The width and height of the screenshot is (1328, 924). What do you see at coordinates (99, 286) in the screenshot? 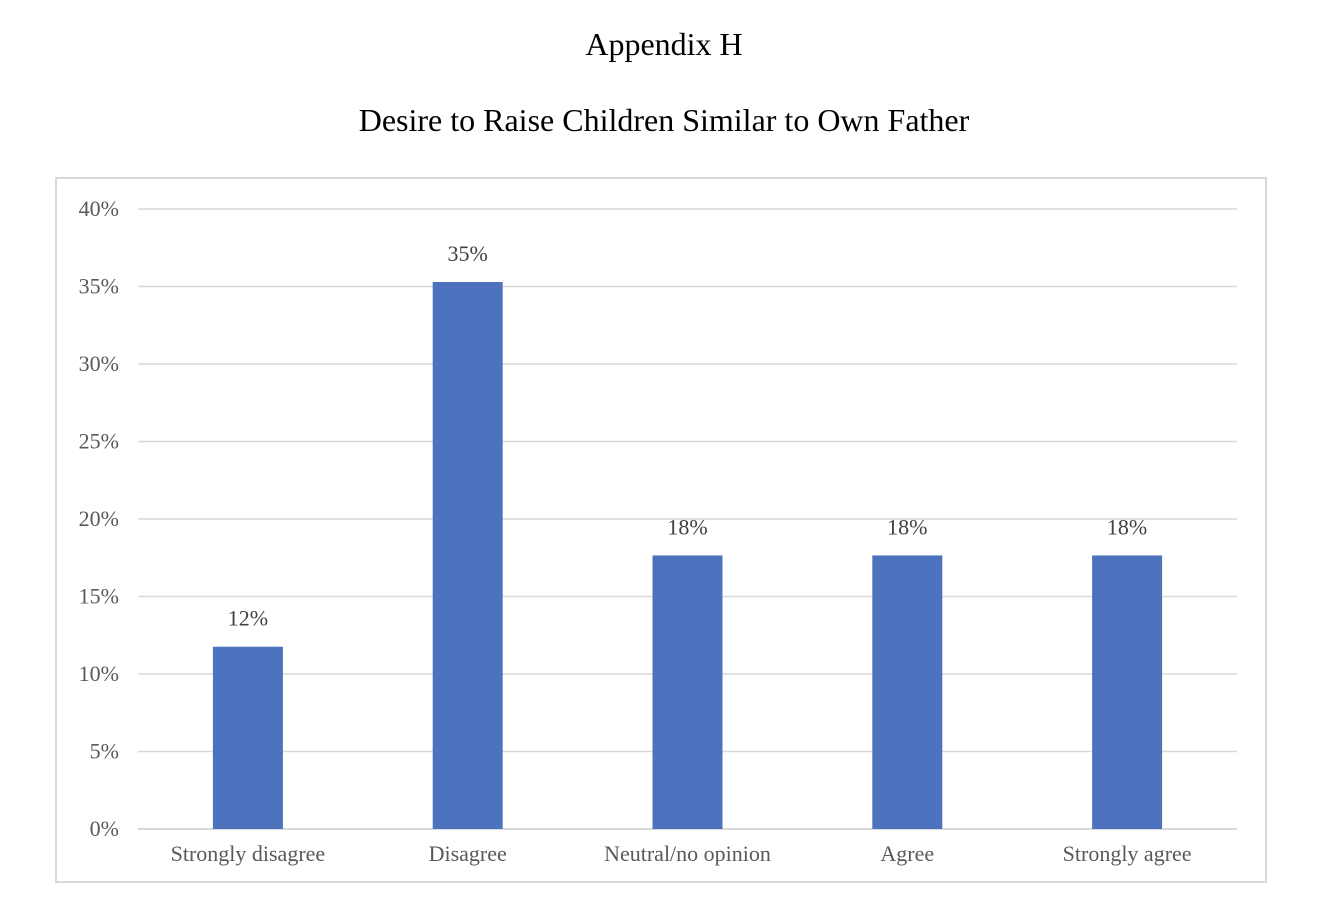
I see `y-tick-label: 35%` at bounding box center [99, 286].